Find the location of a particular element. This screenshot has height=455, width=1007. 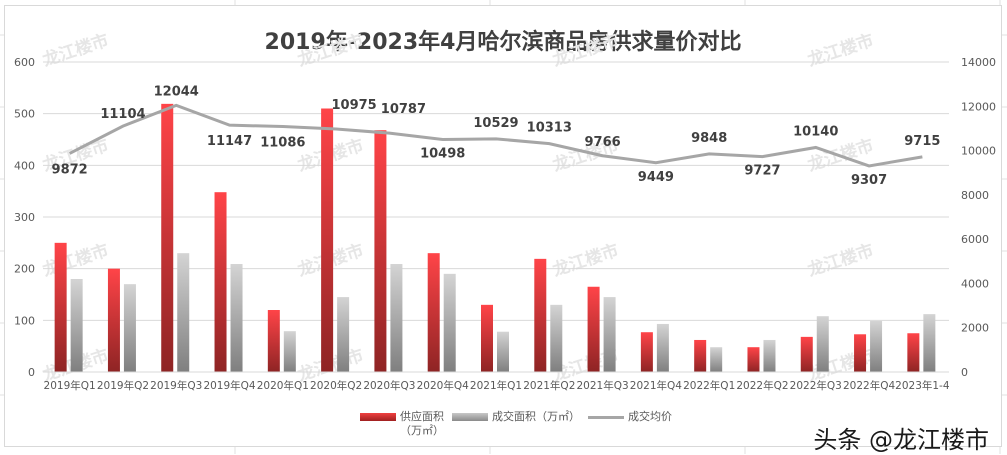

x-axis-label: 2020年Q3 is located at coordinates (389, 385).